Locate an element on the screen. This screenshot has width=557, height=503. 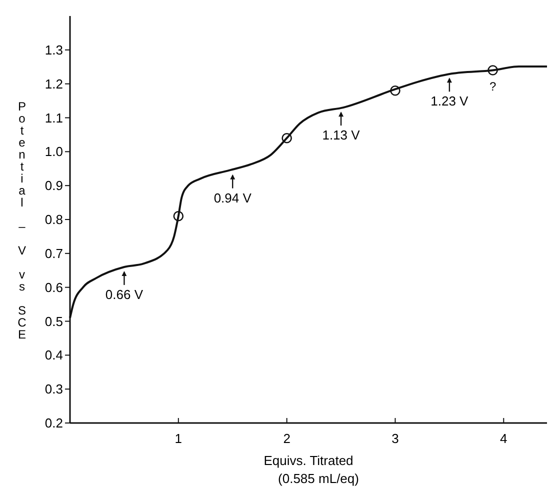
y-axis-title: Potential – V vs SCE is located at coordinates (22, 220).